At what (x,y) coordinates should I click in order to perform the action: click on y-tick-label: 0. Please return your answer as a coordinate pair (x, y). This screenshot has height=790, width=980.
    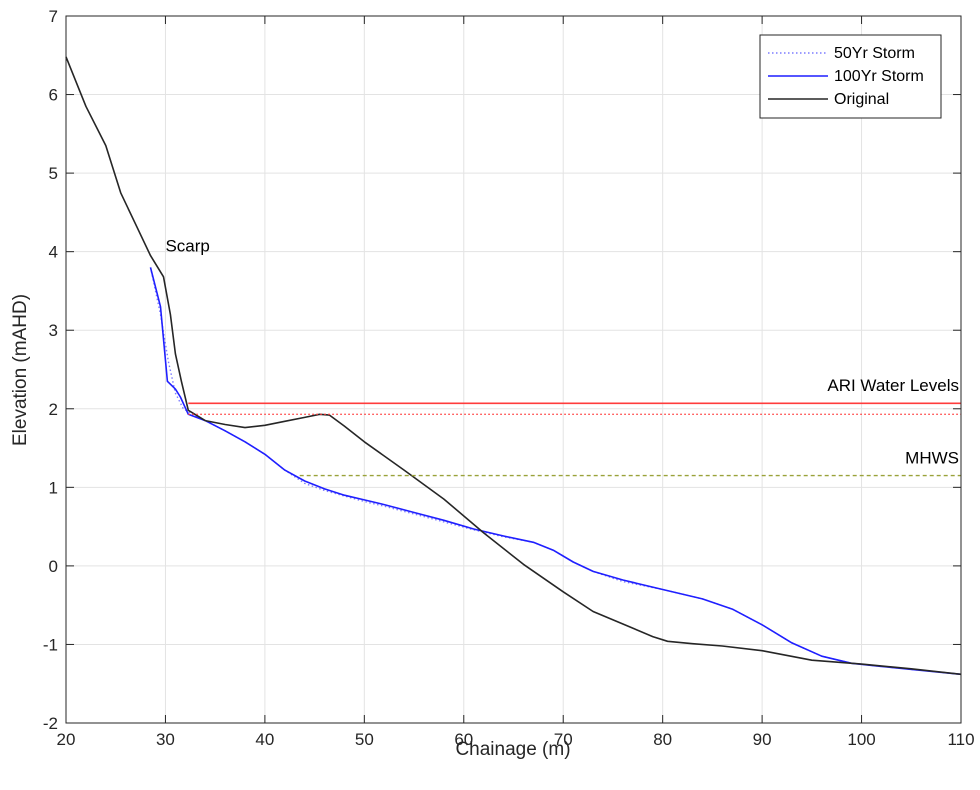
    Looking at the image, I should click on (53, 566).